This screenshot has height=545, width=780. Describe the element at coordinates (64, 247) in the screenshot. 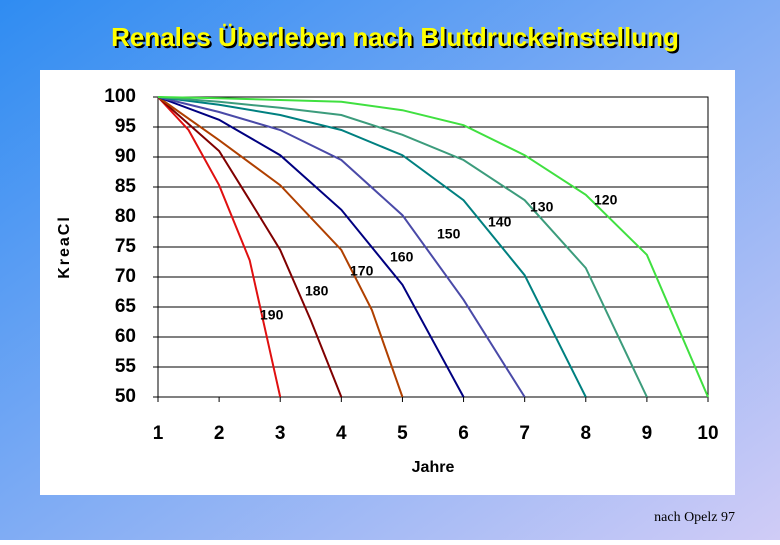

I see `y-axis-label: KreaCl` at that location.